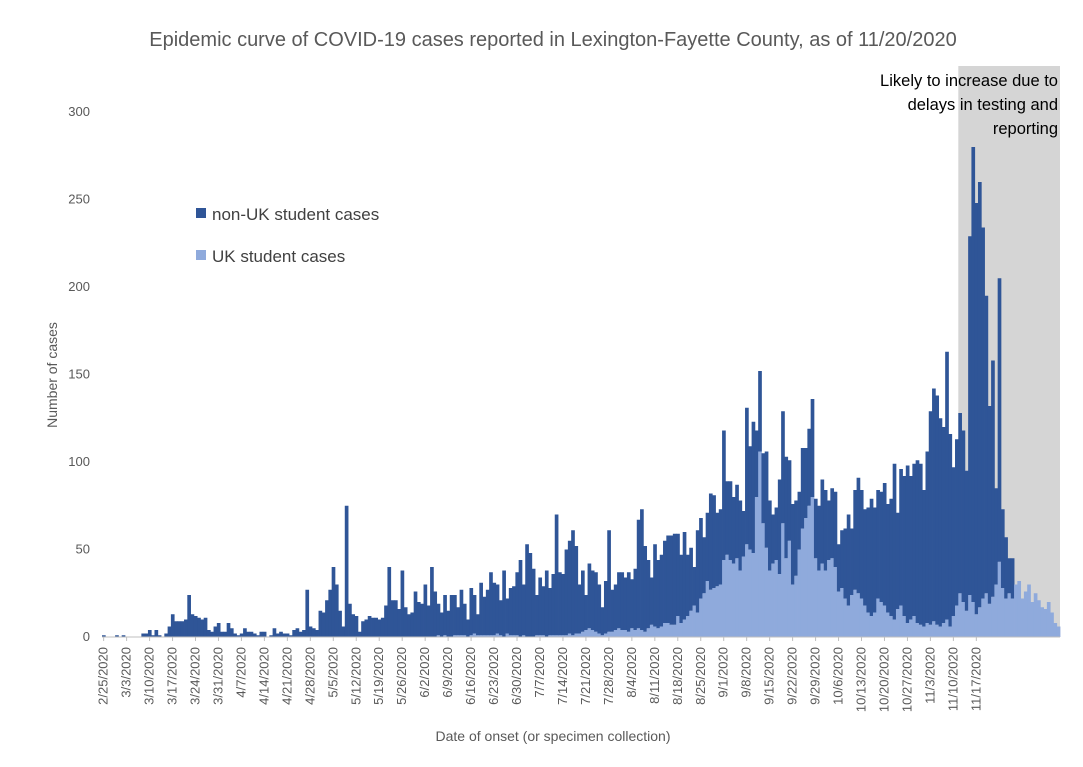 This screenshot has width=1083, height=767. Describe the element at coordinates (470, 676) in the screenshot. I see `x-tick-label: 6/16/2020` at that location.